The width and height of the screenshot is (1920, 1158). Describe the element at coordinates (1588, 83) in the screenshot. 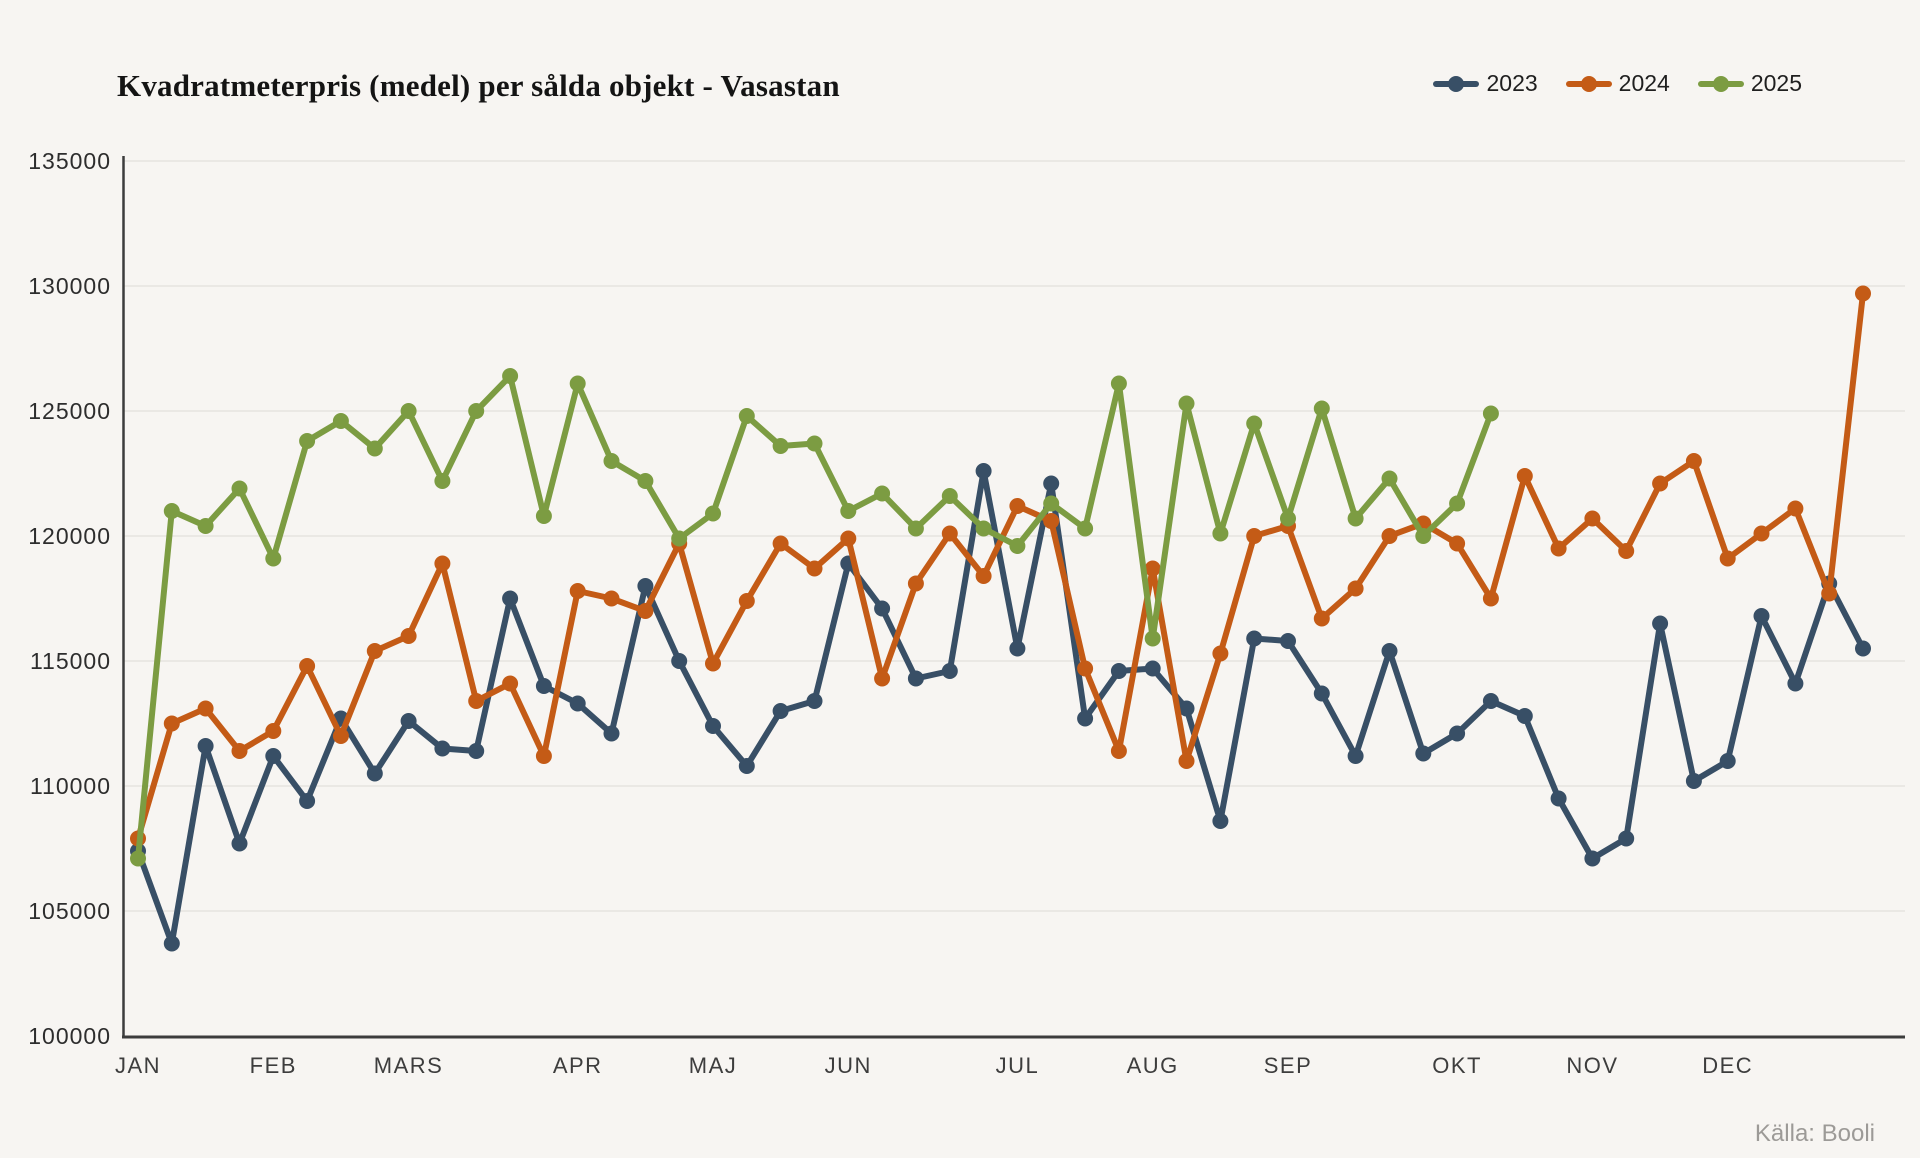

I see `legend-marker-2024` at that location.